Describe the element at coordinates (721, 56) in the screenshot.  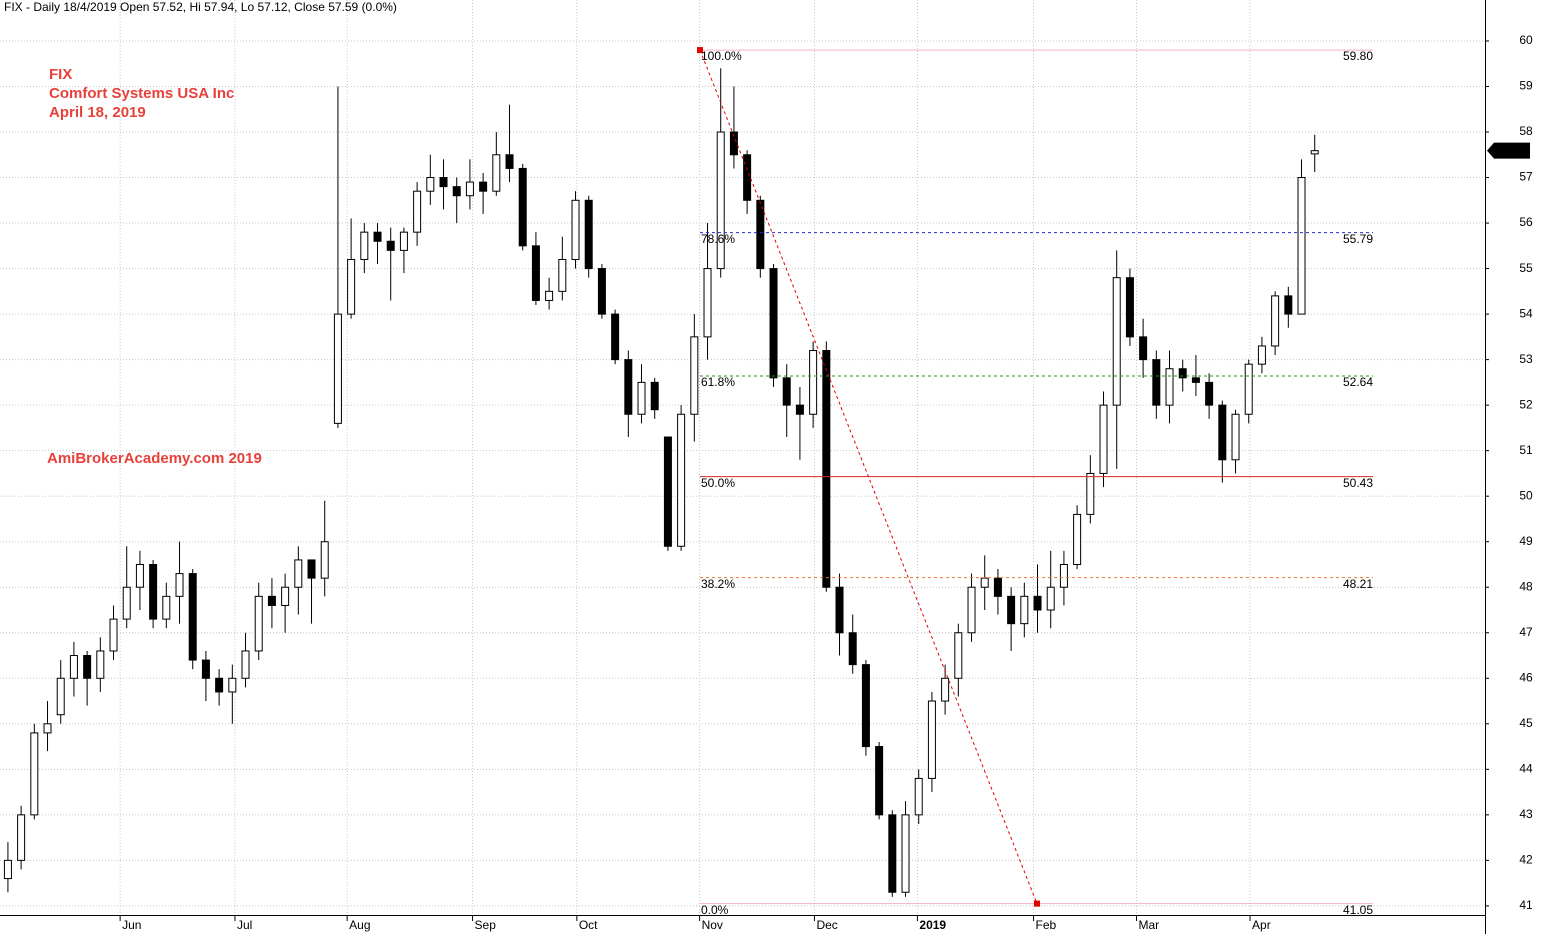
I see `fib-label: 100.0%` at that location.